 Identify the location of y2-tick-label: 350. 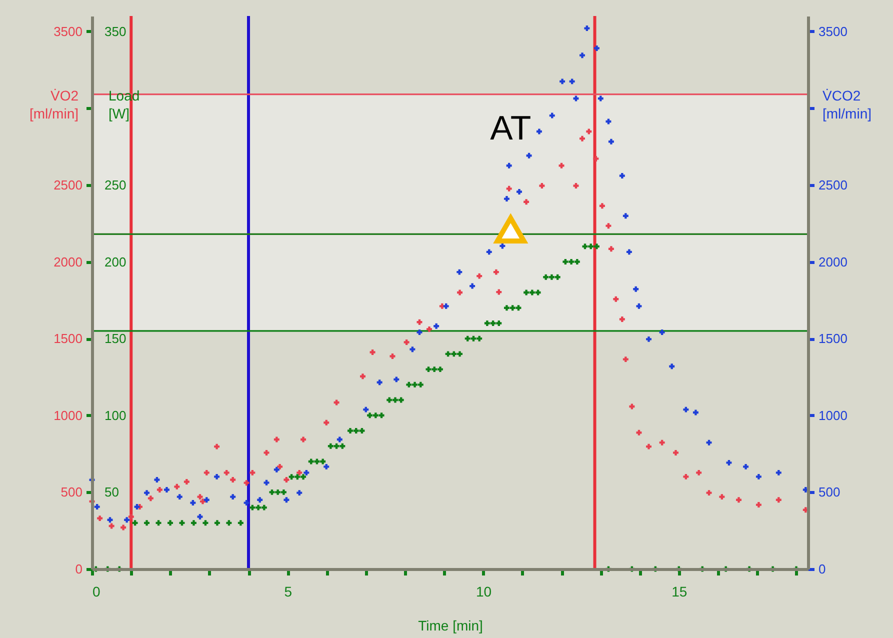
(115, 31).